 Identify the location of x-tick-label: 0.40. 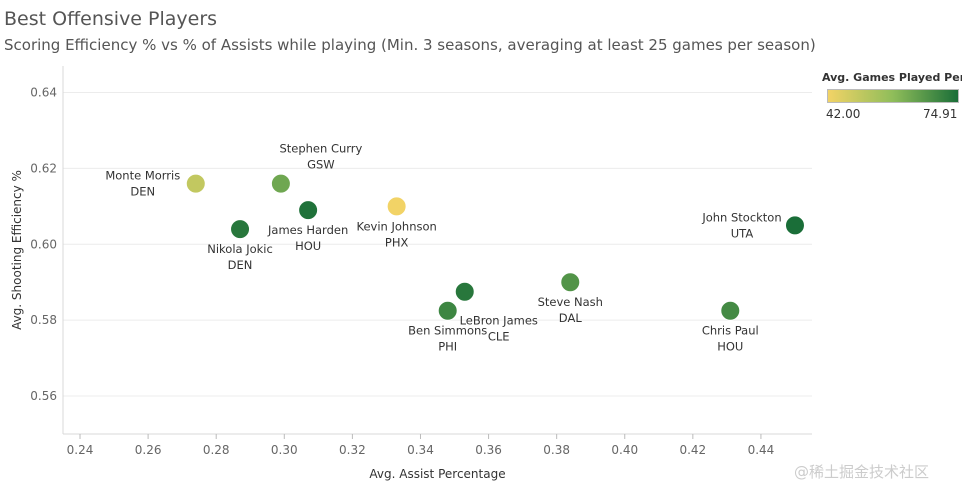
(624, 450).